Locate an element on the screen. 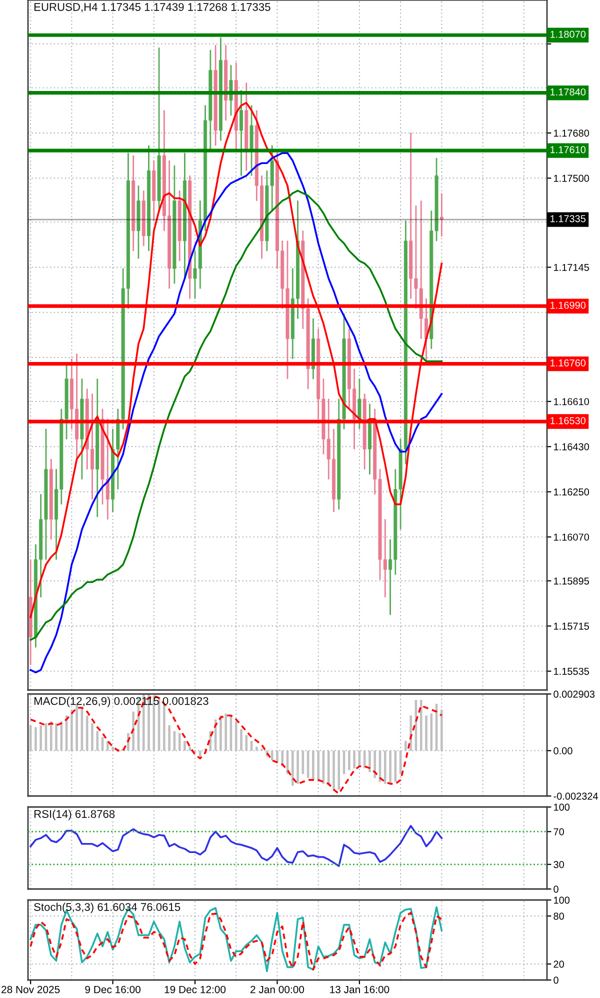  ref-line-label: 1.18070 is located at coordinates (568, 34).